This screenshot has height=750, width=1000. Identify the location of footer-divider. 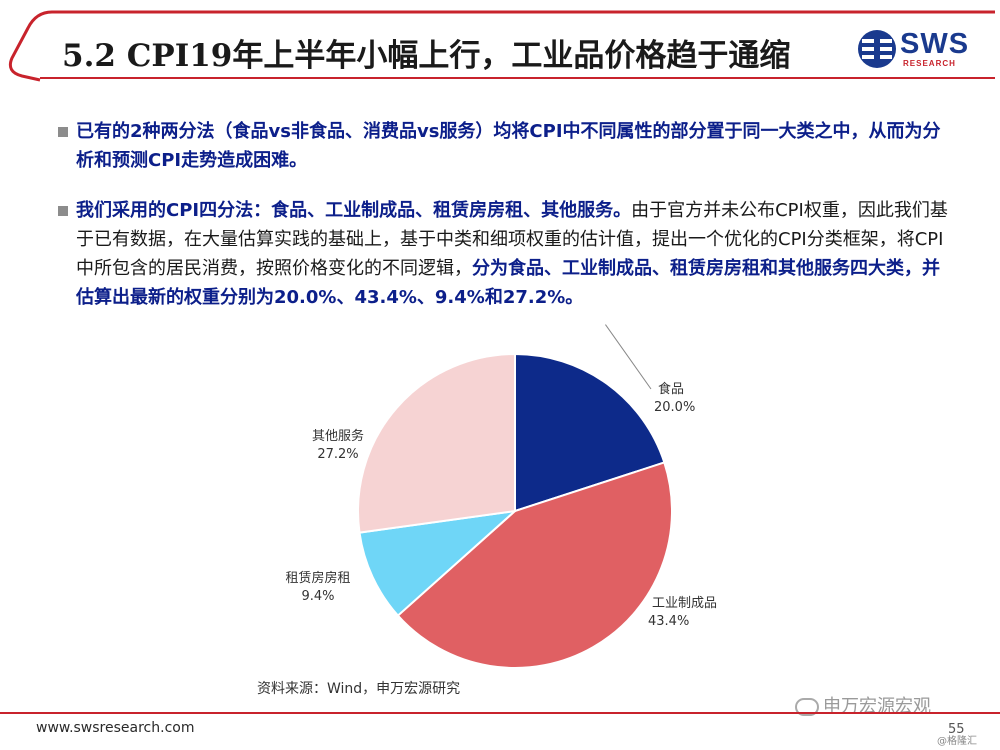
(500, 713).